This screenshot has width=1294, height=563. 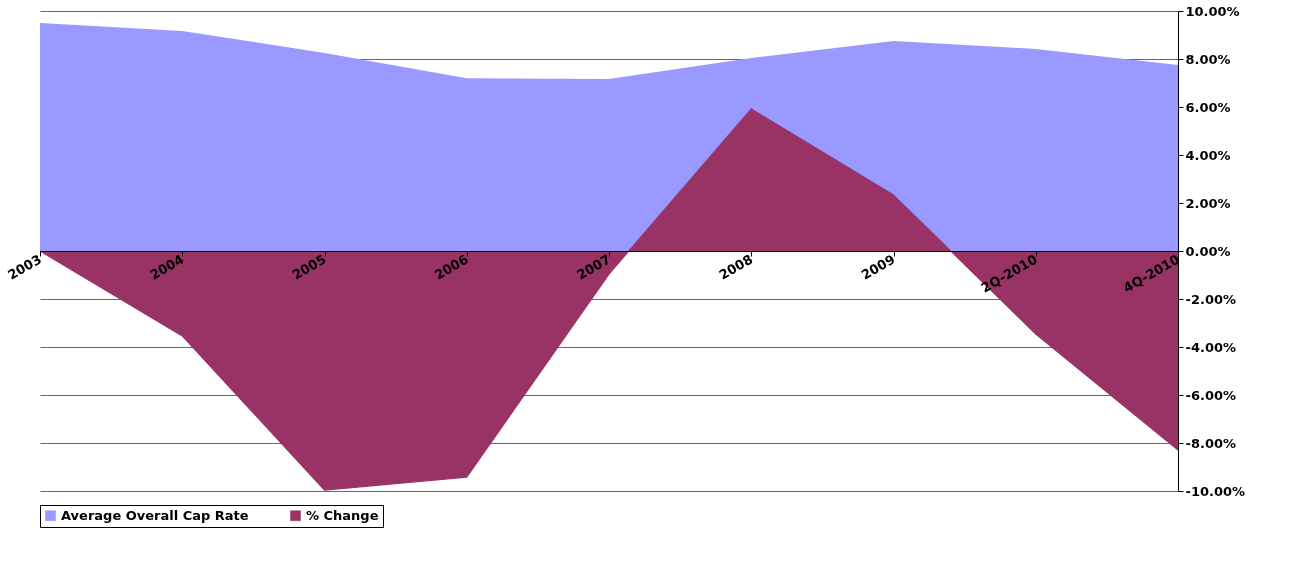 What do you see at coordinates (1210, 395) in the screenshot?
I see `y-tick-label: -6.00%` at bounding box center [1210, 395].